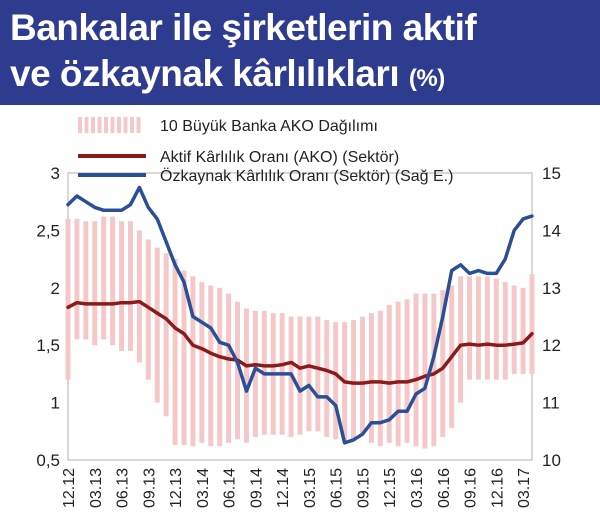 The height and width of the screenshot is (529, 600). What do you see at coordinates (55, 173) in the screenshot?
I see `left-axis-tick-label: 3` at bounding box center [55, 173].